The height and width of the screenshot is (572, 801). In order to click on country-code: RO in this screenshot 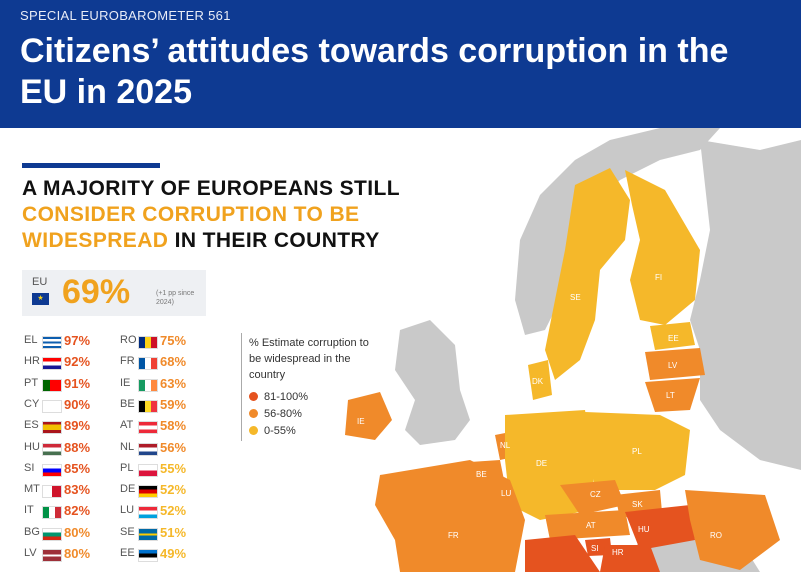, I will do `click(128, 340)`.